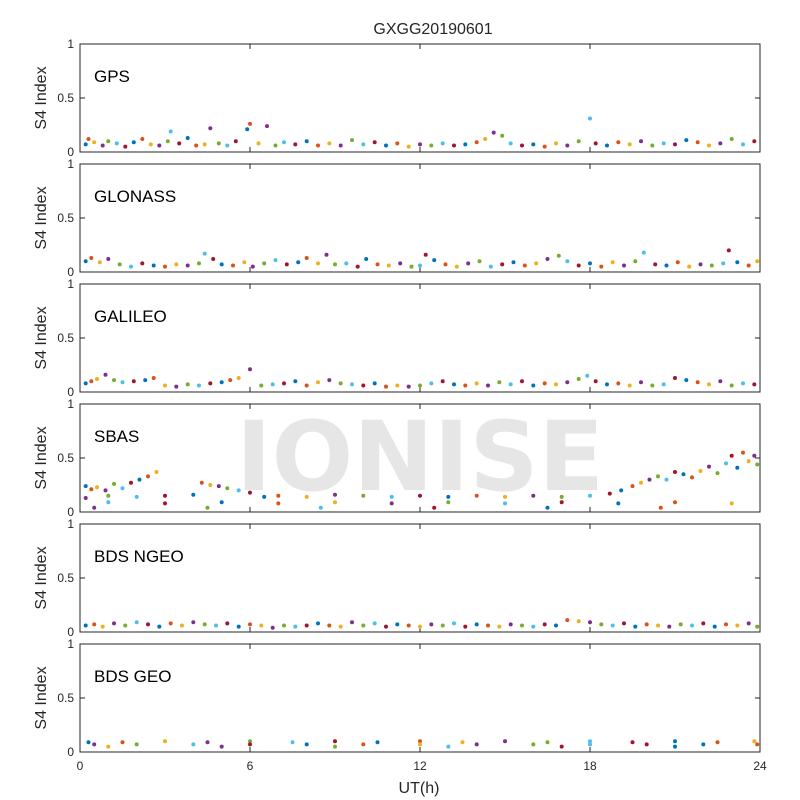  I want to click on panel-label: SBAS, so click(116, 436).